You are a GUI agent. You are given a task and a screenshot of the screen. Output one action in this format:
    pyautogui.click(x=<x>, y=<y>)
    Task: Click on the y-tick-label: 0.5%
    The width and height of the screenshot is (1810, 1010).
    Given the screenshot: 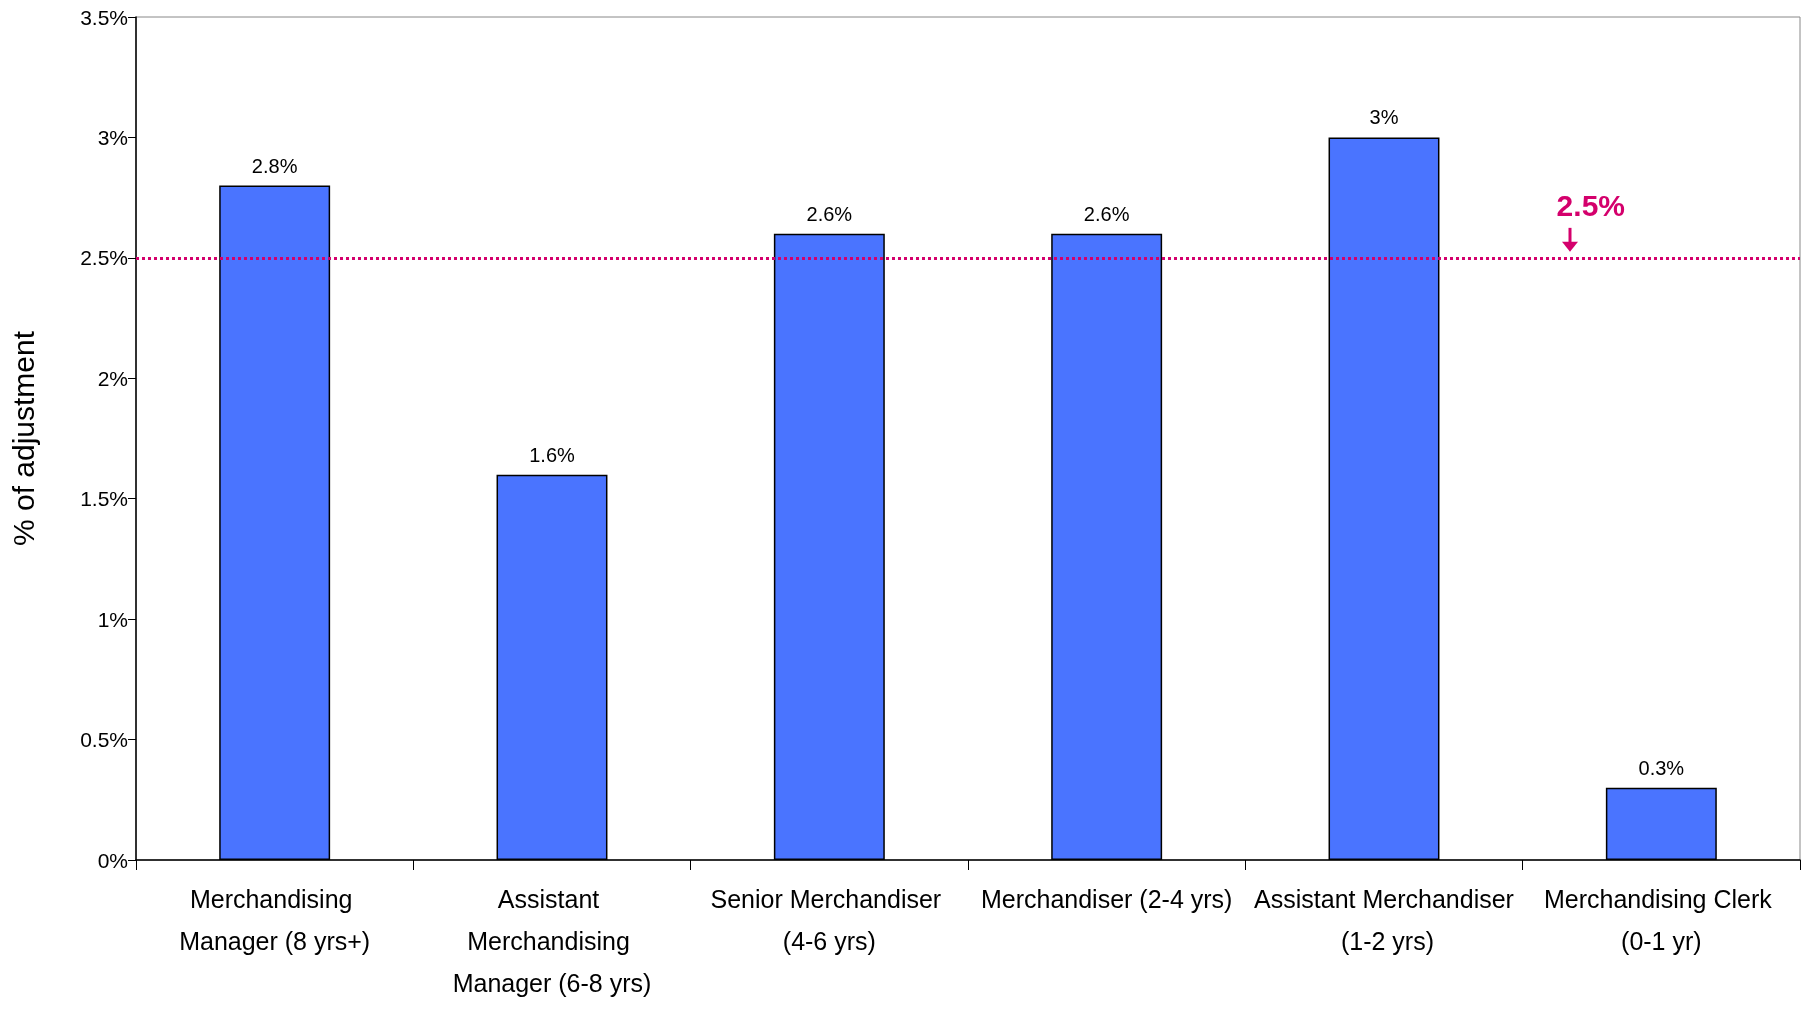 What is the action you would take?
    pyautogui.click(x=104, y=740)
    